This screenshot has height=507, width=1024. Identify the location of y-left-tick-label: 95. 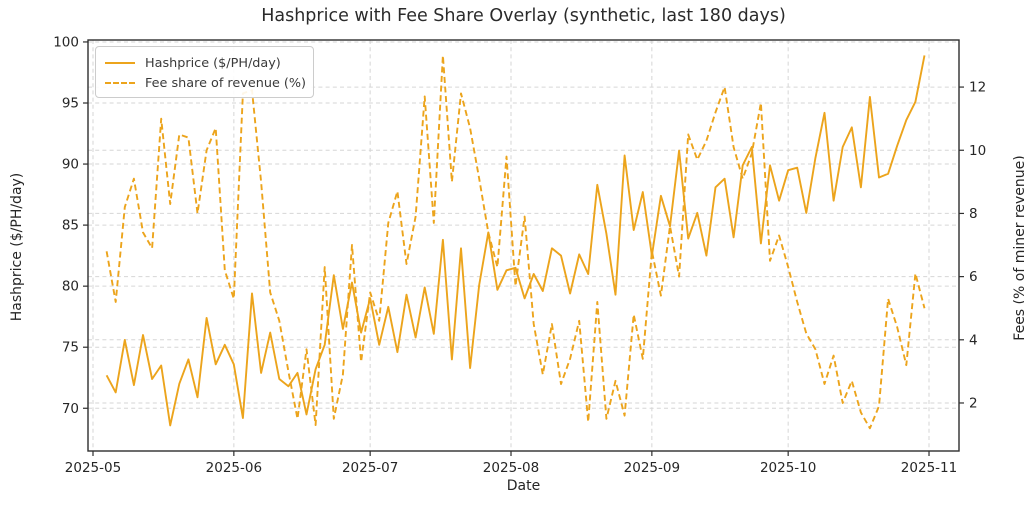
(70, 104).